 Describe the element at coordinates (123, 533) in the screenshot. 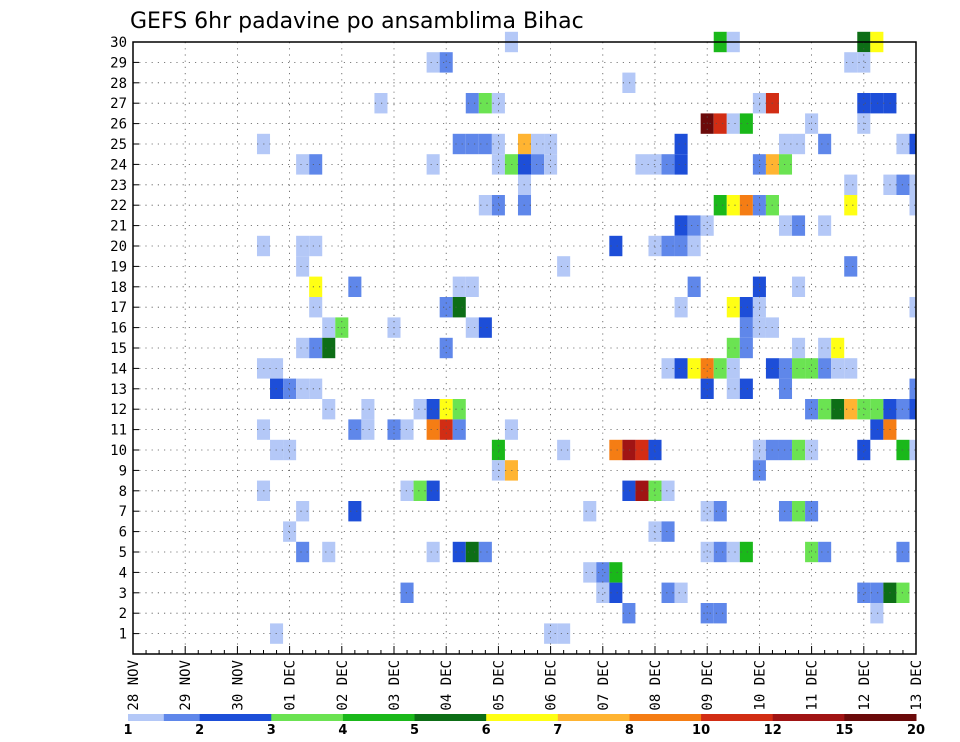

I see `y-tick-label: 6` at that location.